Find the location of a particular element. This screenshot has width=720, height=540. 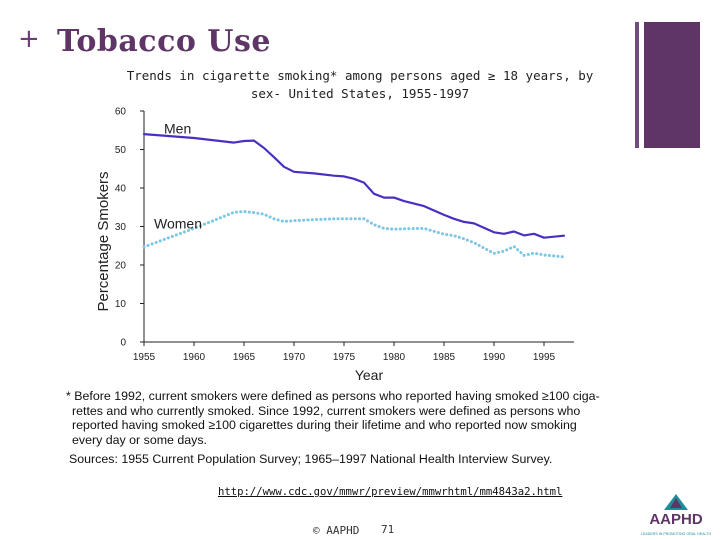

x-tick-label: 1980 is located at coordinates (394, 357).